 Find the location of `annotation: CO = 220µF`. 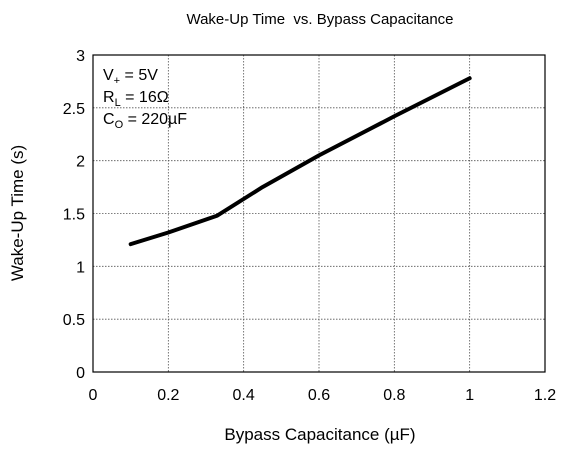

annotation: CO = 220µF is located at coordinates (145, 121).